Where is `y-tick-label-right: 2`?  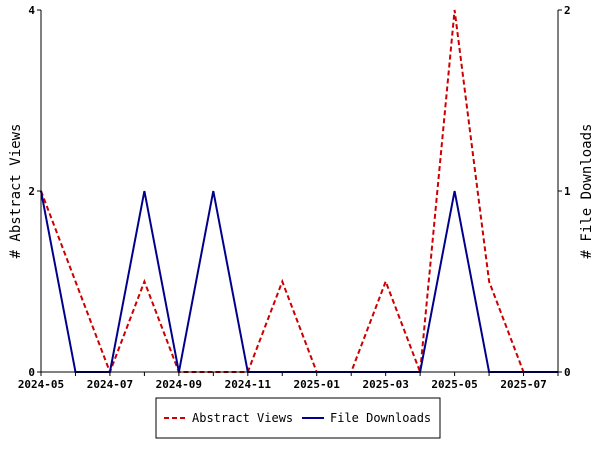 y-tick-label-right: 2 is located at coordinates (567, 10).